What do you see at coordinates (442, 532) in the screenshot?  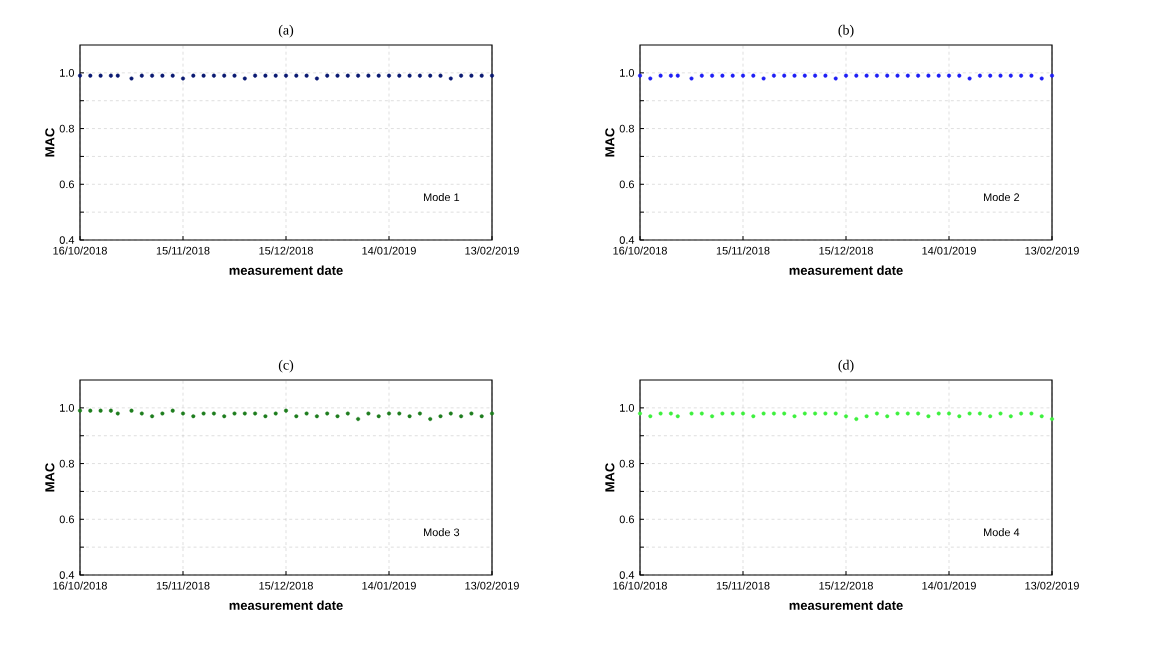 I see `annotation: Mode 3` at bounding box center [442, 532].